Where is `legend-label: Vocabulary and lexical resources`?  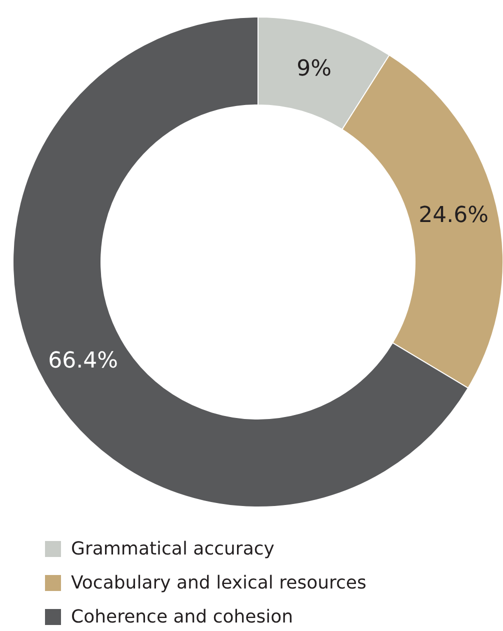
legend-label: Vocabulary and lexical resources is located at coordinates (218, 583).